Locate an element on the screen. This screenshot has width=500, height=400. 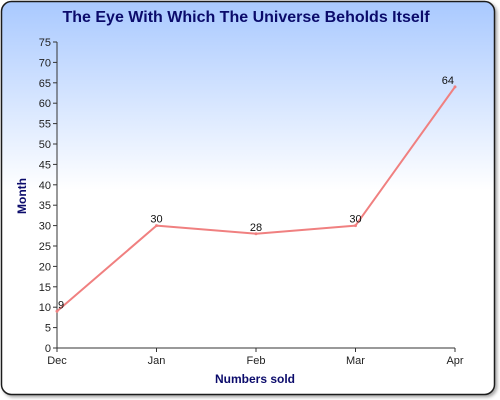
y-tick-label: 45 is located at coordinates (45, 165).